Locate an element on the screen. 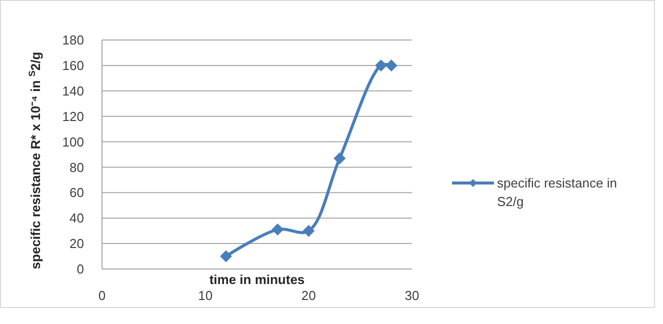  x-tick-label: 0 is located at coordinates (102, 295).